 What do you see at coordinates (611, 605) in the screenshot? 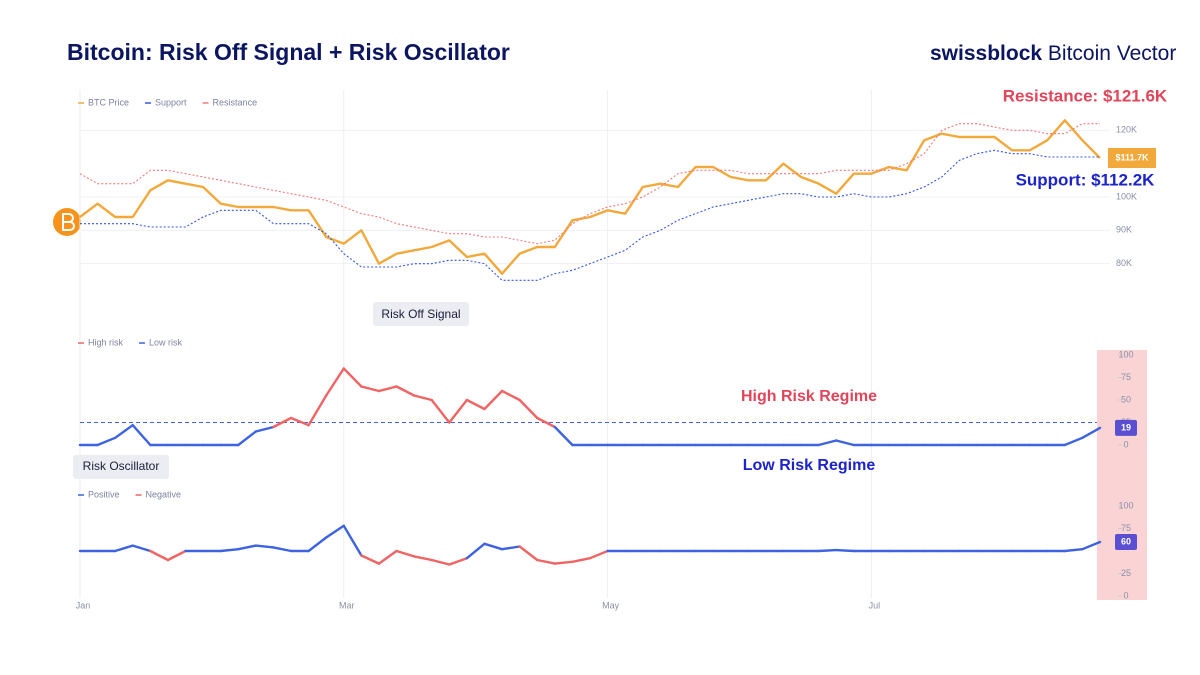
I see `x-tick-label: May` at bounding box center [611, 605].